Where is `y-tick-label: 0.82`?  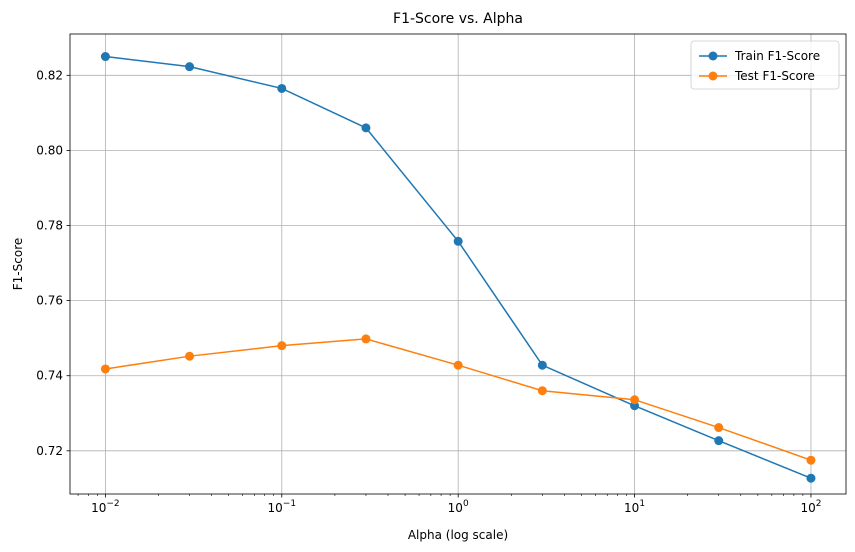 y-tick-label: 0.82 is located at coordinates (49, 75).